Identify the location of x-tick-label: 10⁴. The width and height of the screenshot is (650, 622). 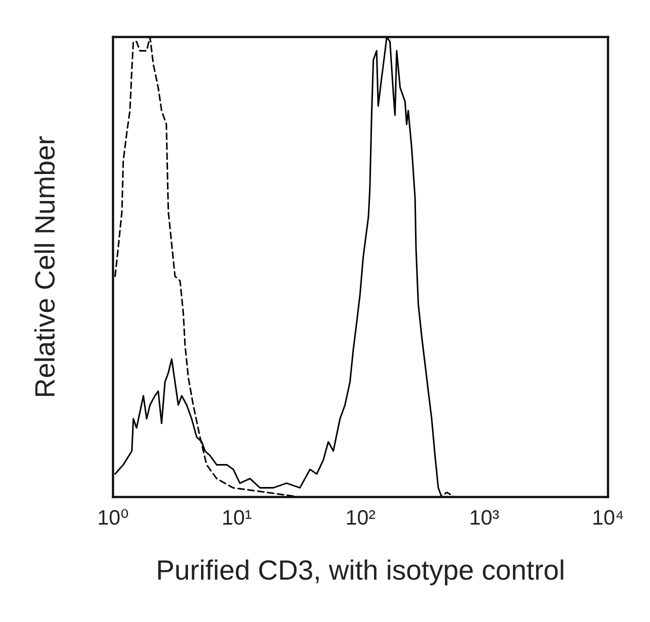
(609, 517).